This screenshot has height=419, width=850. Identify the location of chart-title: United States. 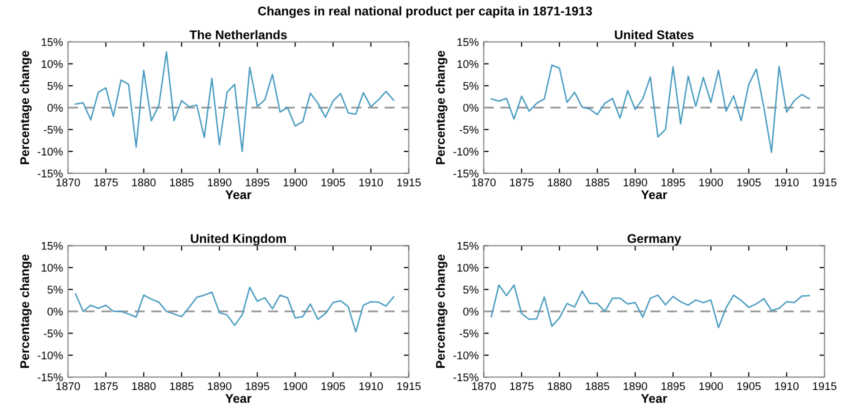
(654, 35).